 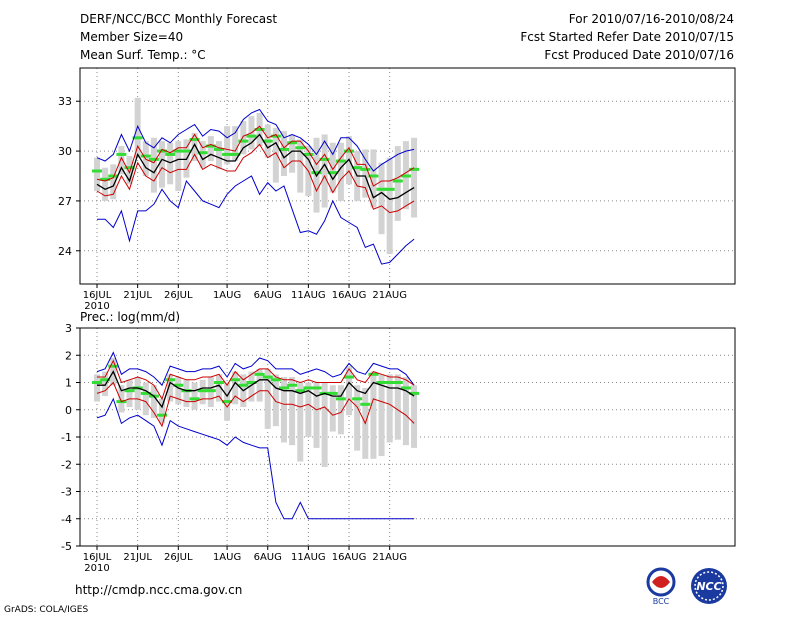 What do you see at coordinates (132, 37) in the screenshot?
I see `member-size: Member Size=40` at bounding box center [132, 37].